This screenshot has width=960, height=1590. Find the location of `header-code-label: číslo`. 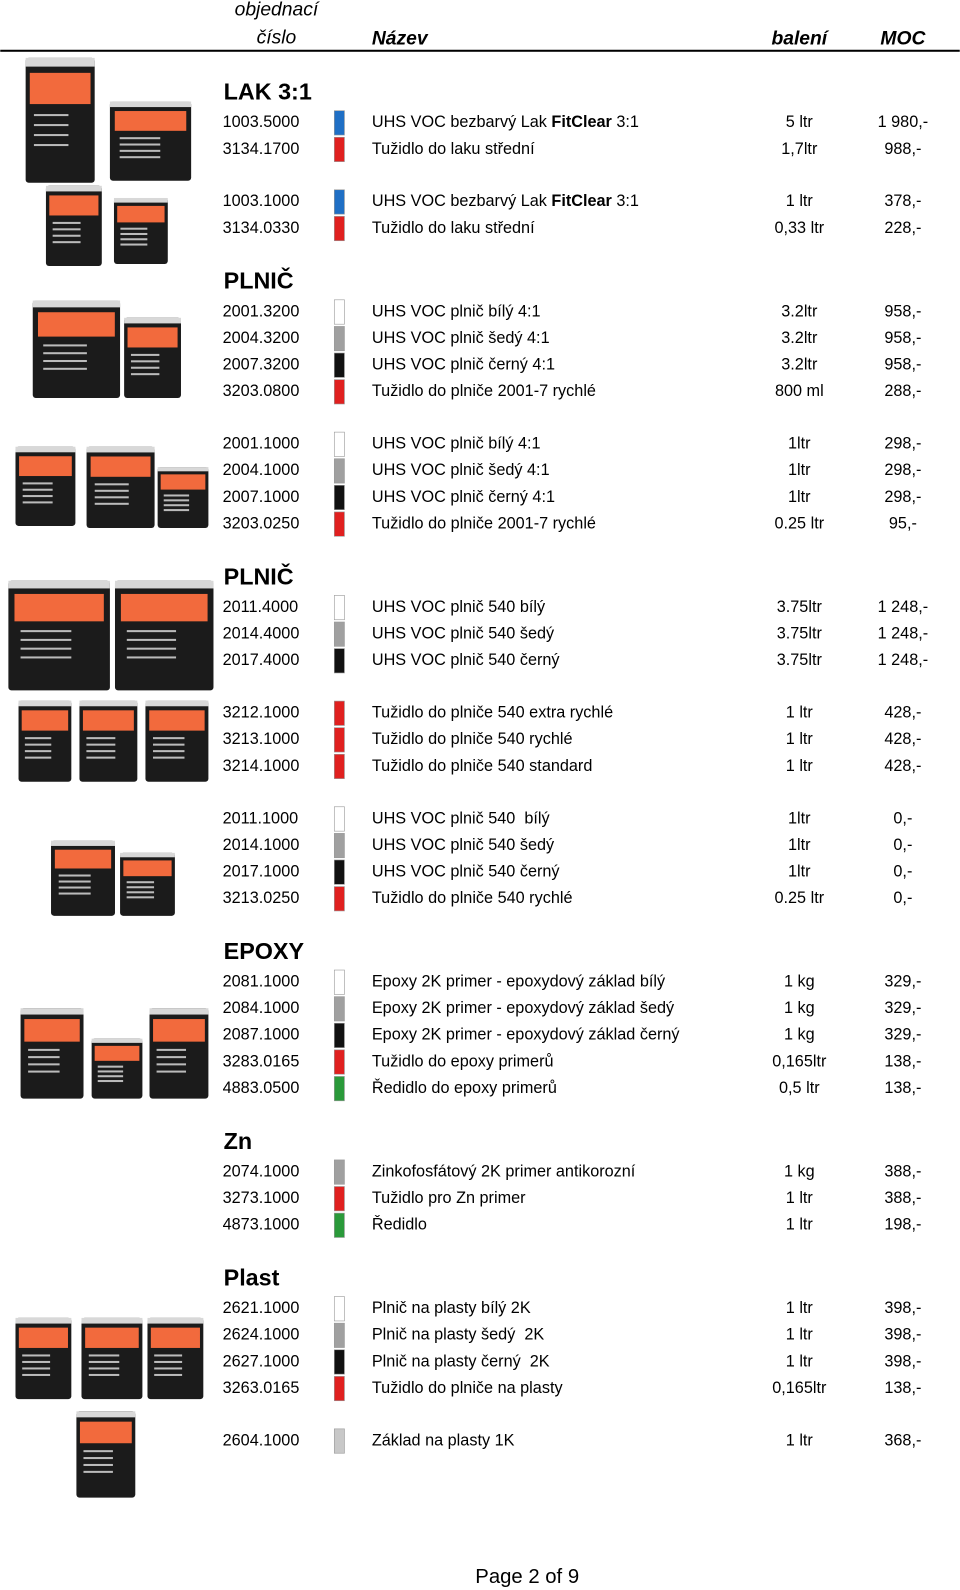

header-code-label: číslo is located at coordinates (277, 38).